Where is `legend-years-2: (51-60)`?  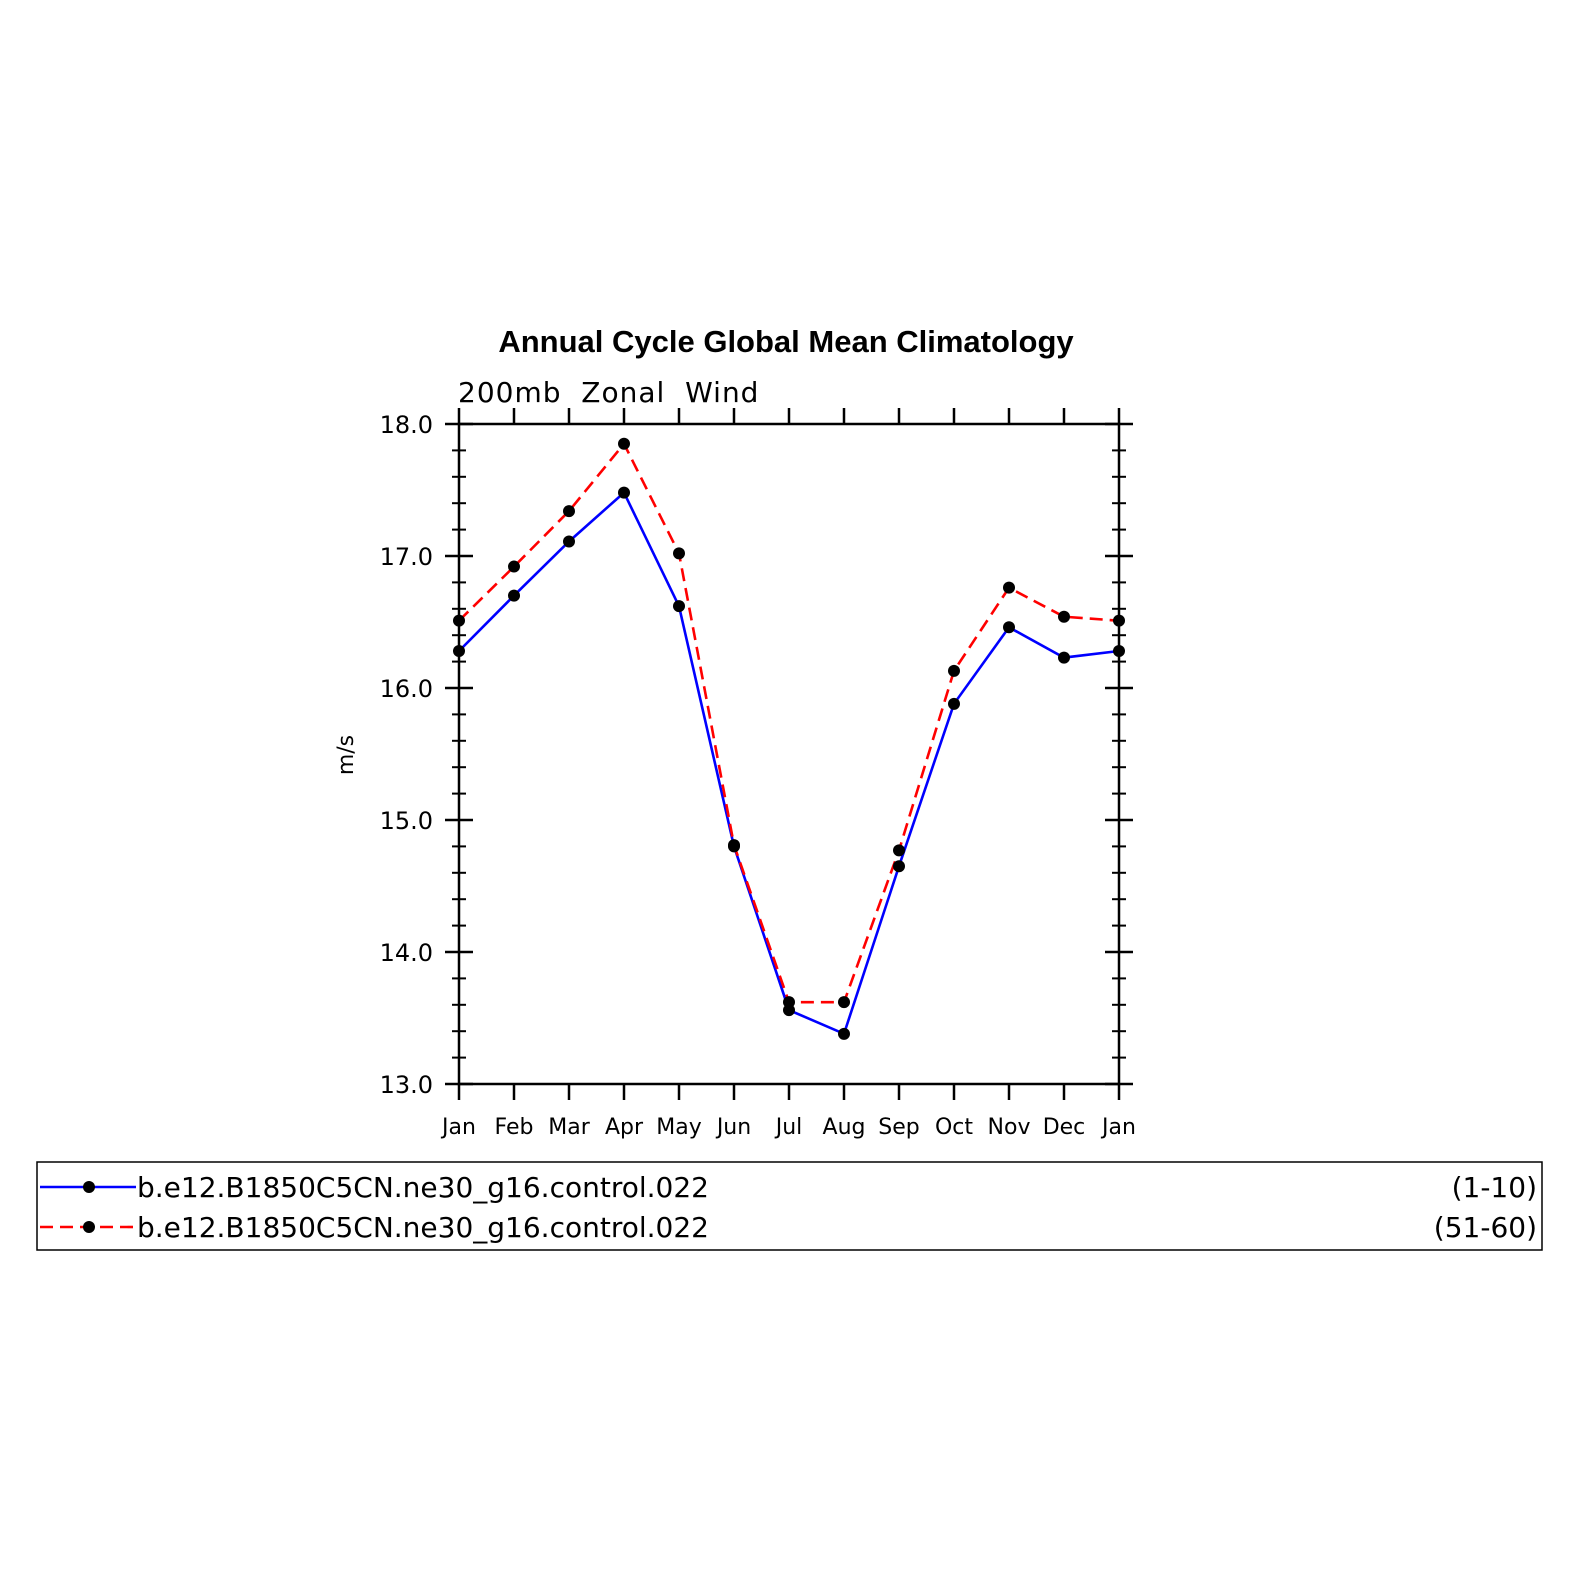 legend-years-2: (51-60) is located at coordinates (1485, 1227).